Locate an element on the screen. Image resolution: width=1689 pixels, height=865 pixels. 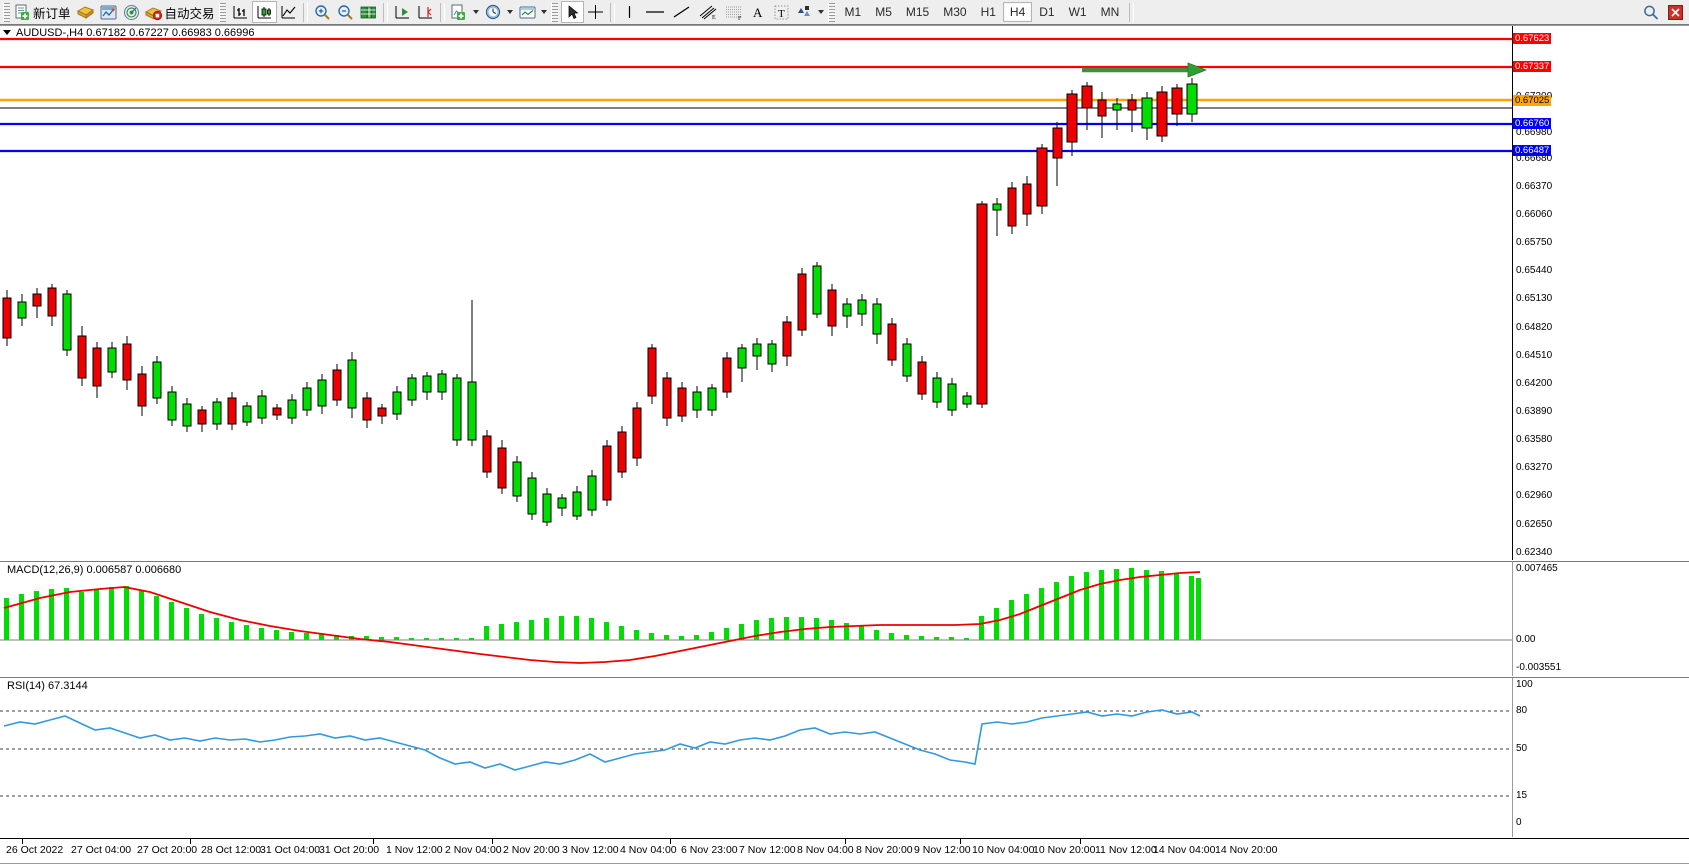
macd-pane: MACD(12,26,9) 0.006587 0.006680 is located at coordinates (844, 619).